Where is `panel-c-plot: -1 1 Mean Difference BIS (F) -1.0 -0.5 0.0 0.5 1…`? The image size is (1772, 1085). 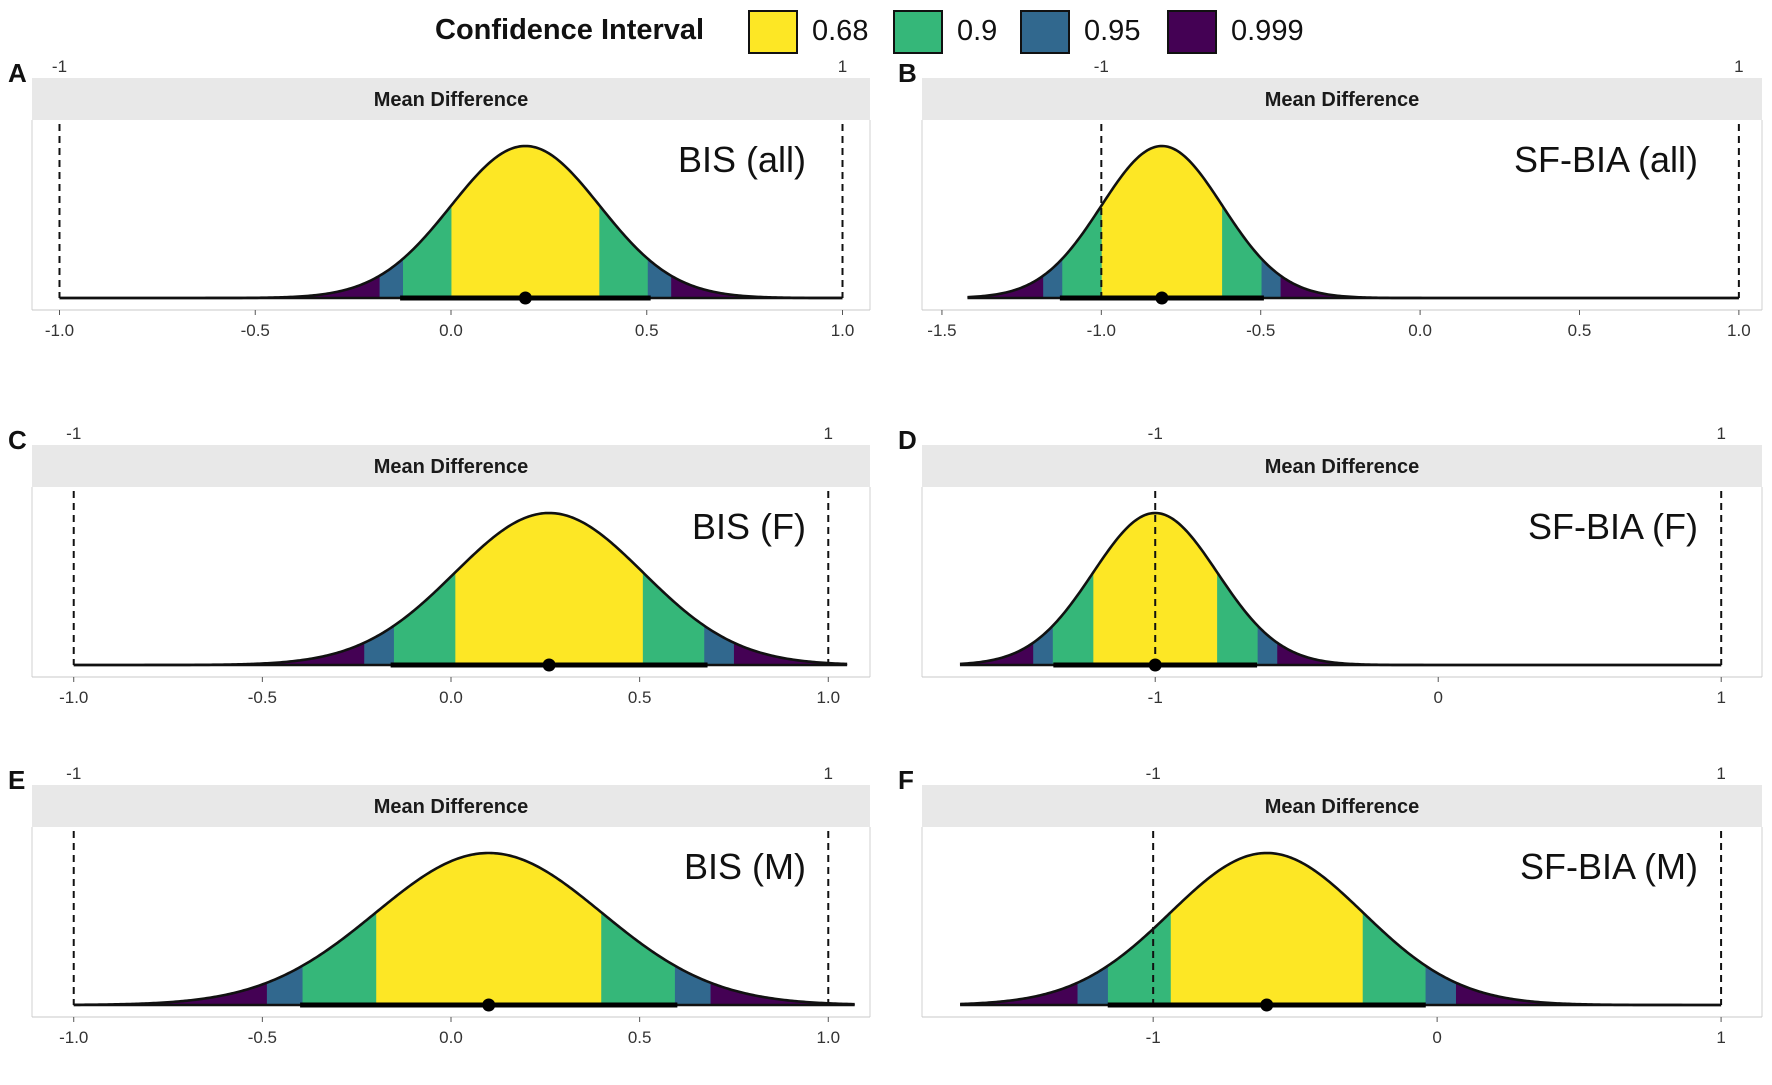 panel-c-plot: -1 1 Mean Difference BIS (F) -1.0 -0.5 0.0 0.5 1… is located at coordinates (451, 565).